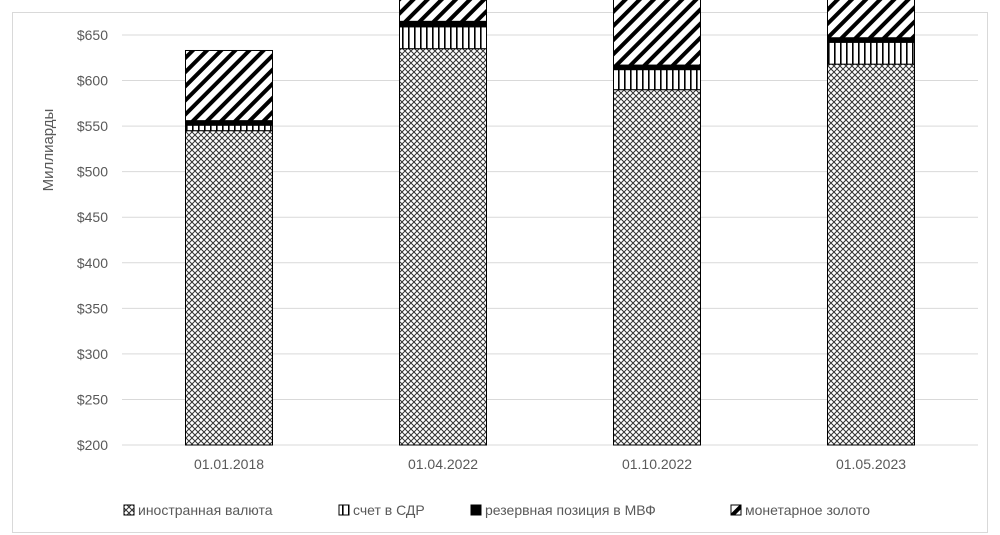 This screenshot has height=535, width=1000. I want to click on y-tick-label: $550, so click(92, 126).